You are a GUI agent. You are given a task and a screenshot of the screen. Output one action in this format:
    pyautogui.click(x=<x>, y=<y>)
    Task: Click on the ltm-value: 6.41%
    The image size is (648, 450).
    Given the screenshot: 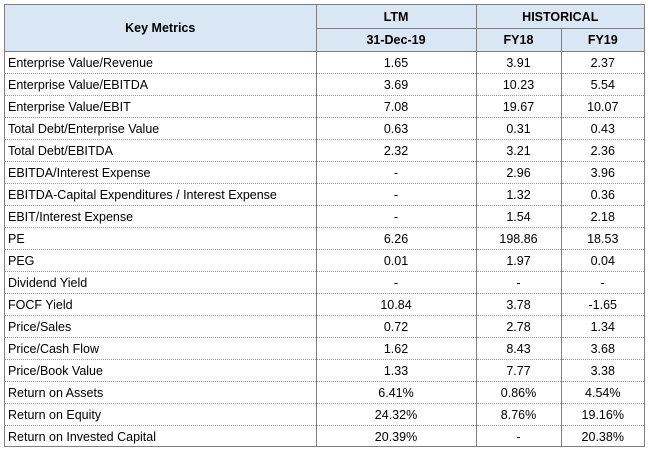 What is the action you would take?
    pyautogui.click(x=396, y=392)
    